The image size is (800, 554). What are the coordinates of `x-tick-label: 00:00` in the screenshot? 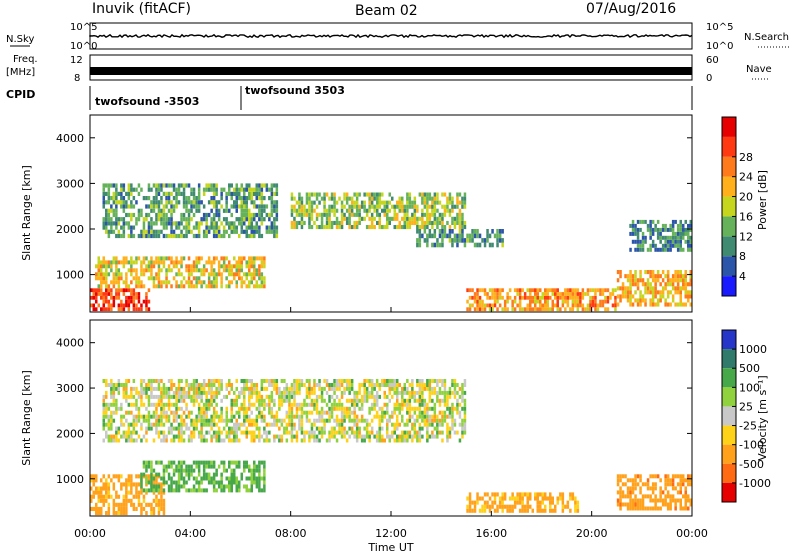 It's located at (90, 533).